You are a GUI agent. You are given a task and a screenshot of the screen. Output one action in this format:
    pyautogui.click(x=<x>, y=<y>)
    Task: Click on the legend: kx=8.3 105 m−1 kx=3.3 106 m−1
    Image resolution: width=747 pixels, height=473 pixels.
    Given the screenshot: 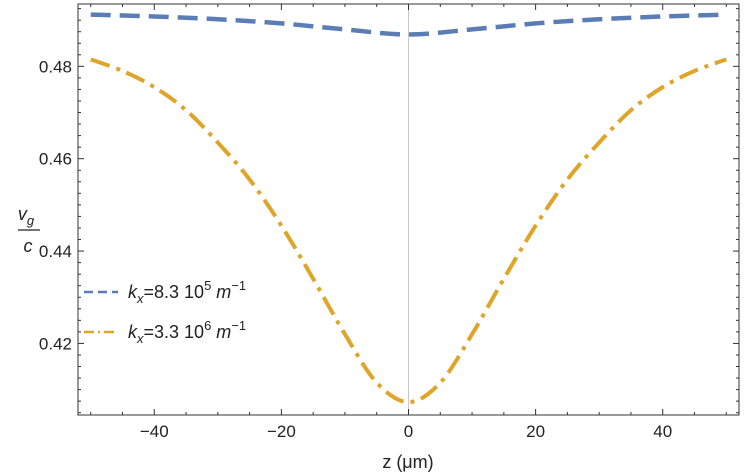 What is the action you would take?
    pyautogui.click(x=165, y=312)
    